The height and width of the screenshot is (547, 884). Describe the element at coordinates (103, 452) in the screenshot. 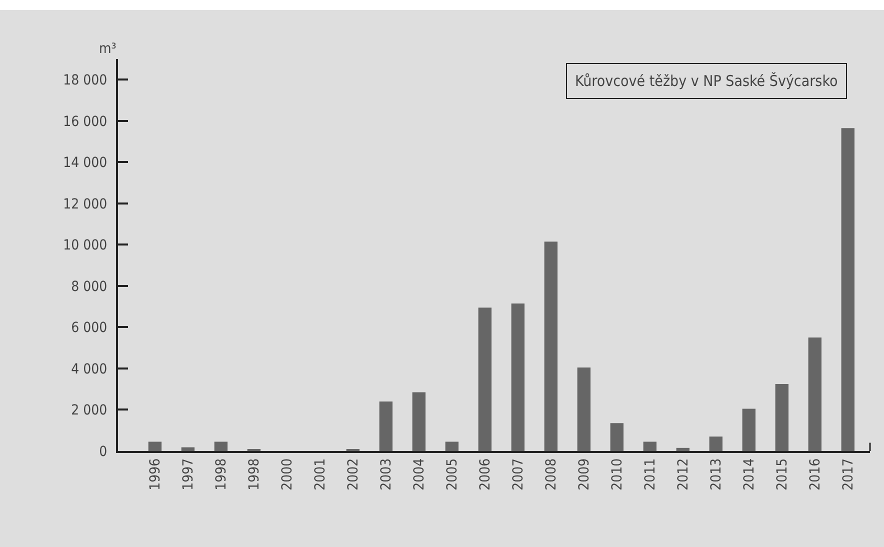

I see `y-tick-label: 0` at that location.